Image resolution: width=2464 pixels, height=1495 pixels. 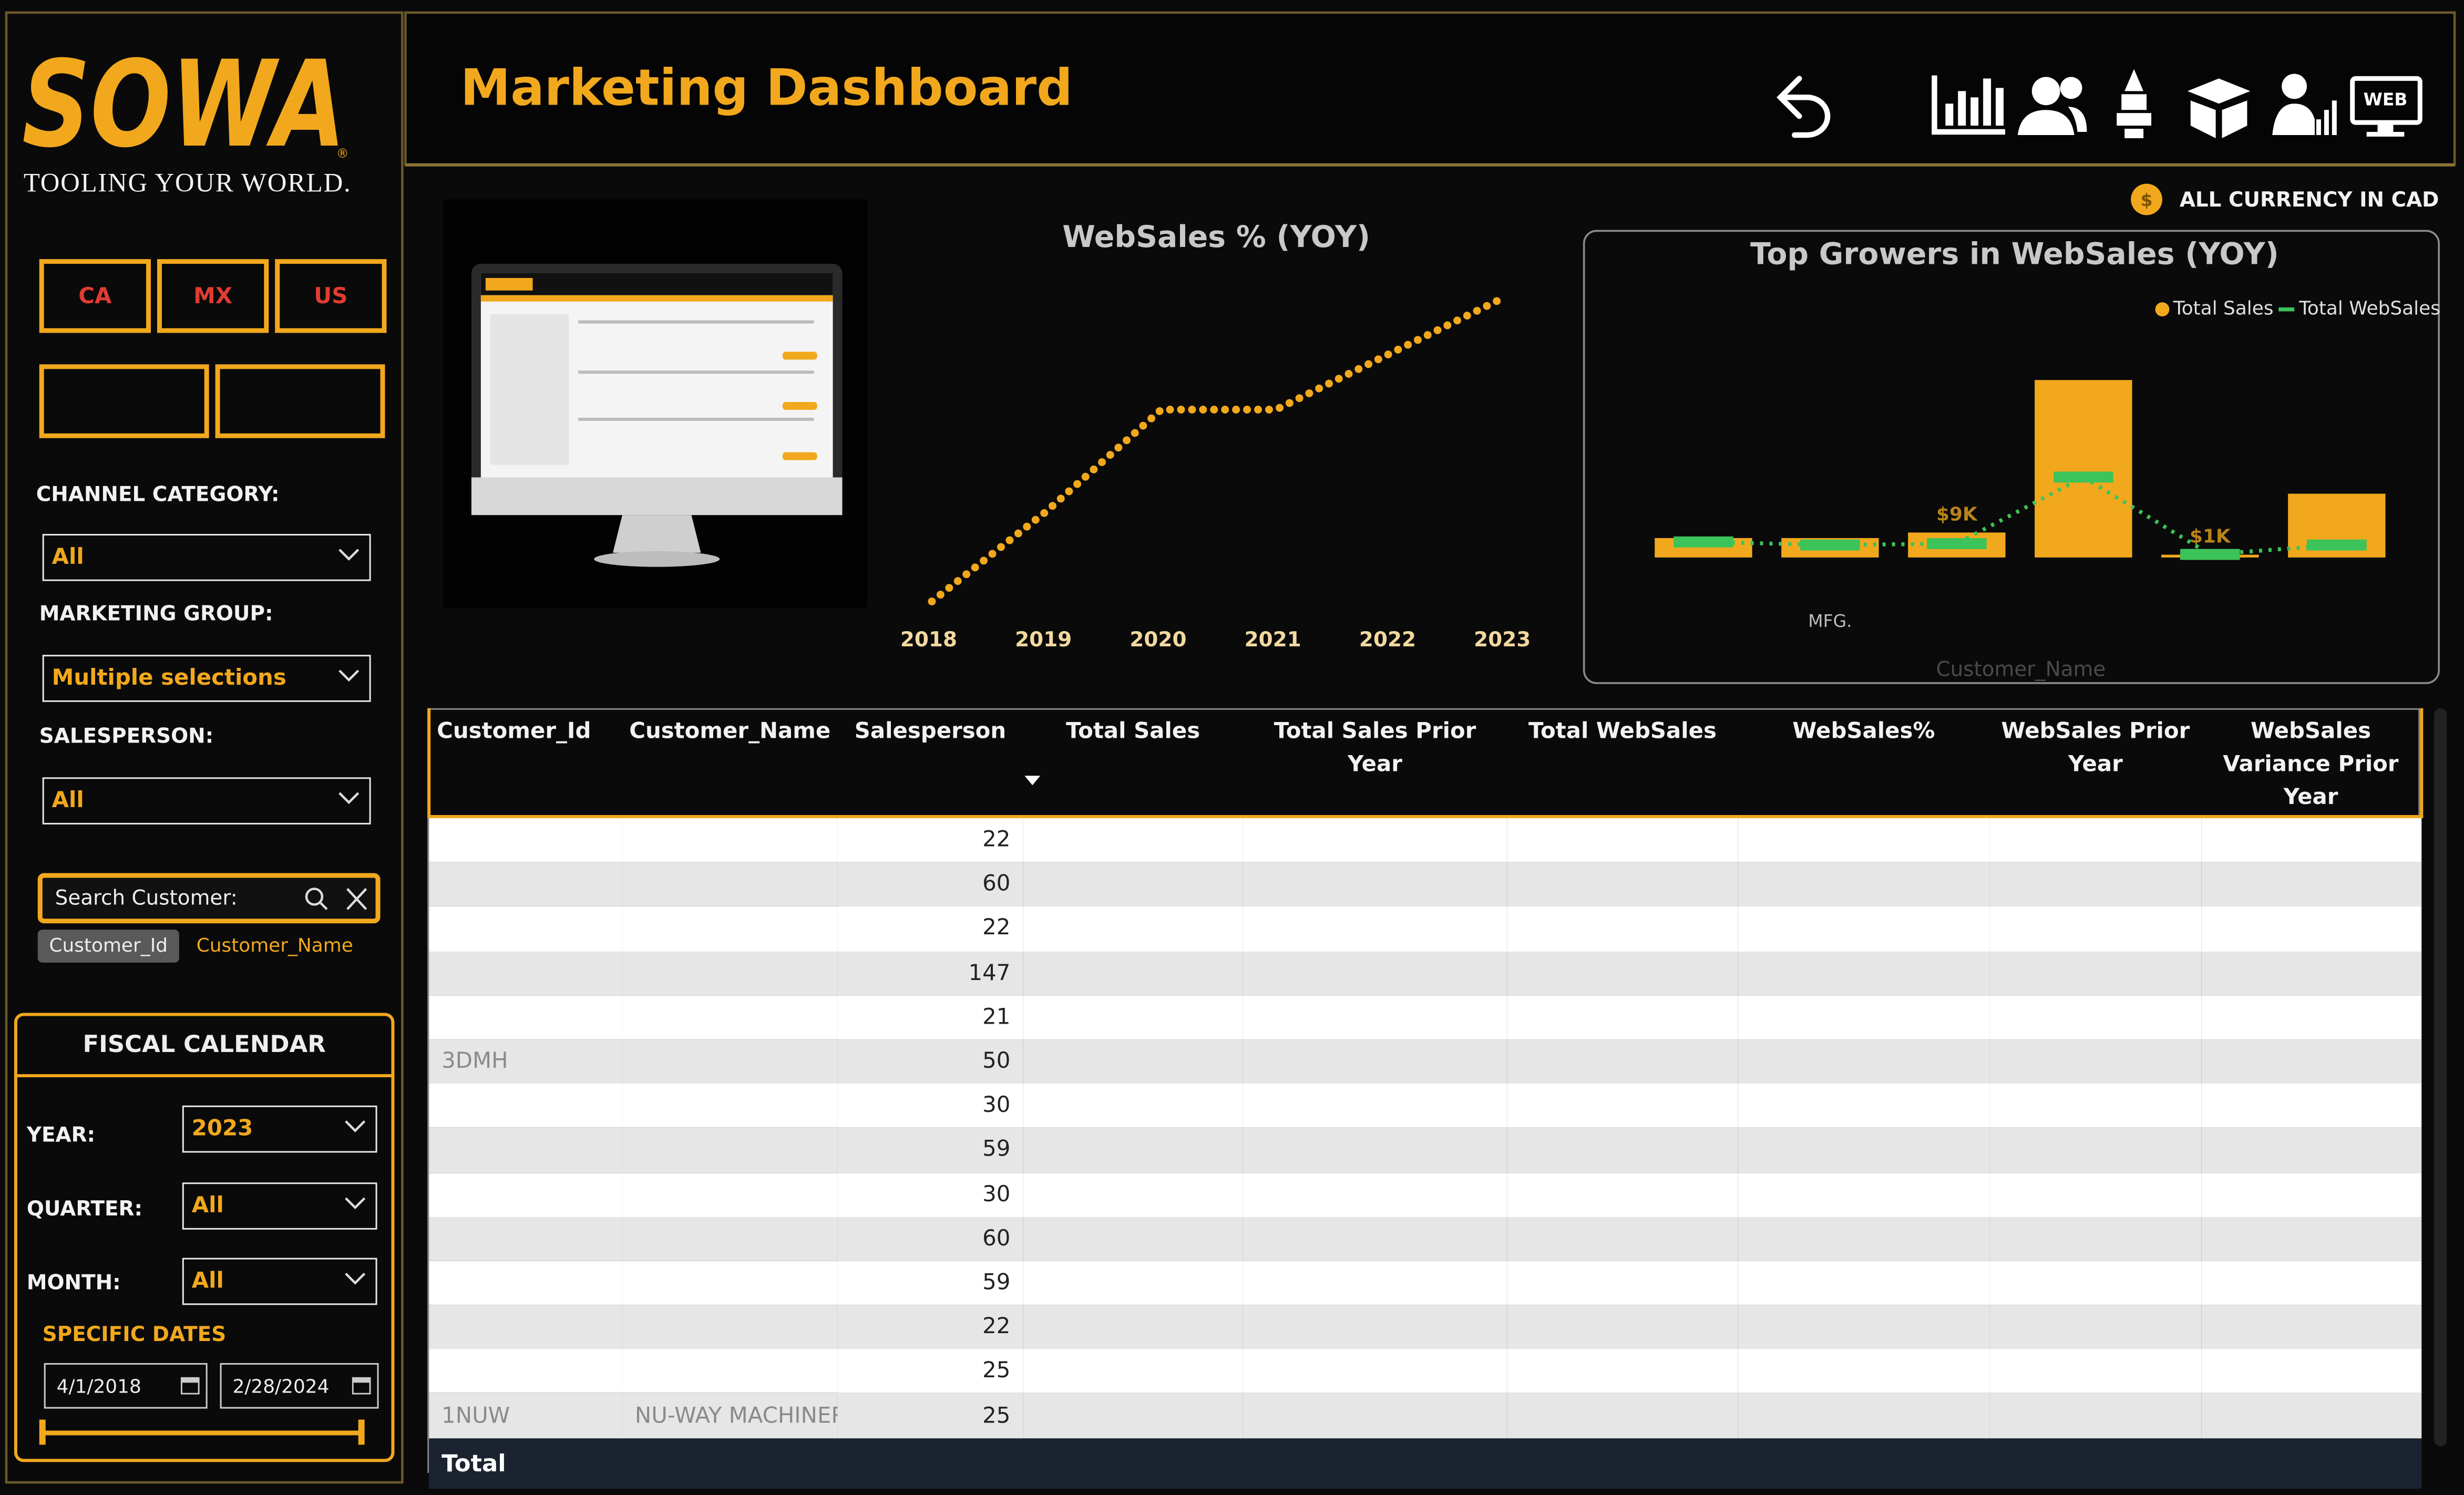 What do you see at coordinates (126, 1386) in the screenshot?
I see `start-date: 4/1/2018` at bounding box center [126, 1386].